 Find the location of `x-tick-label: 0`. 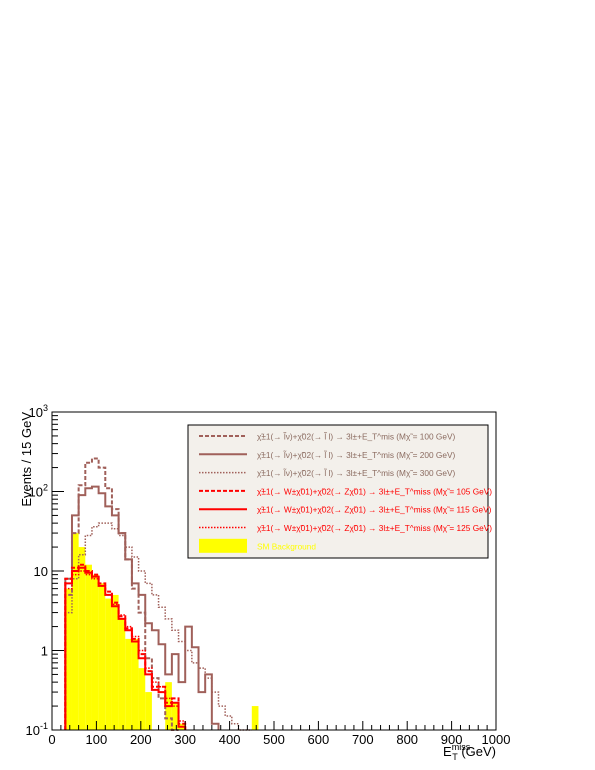

x-tick-label: 0 is located at coordinates (51, 739).